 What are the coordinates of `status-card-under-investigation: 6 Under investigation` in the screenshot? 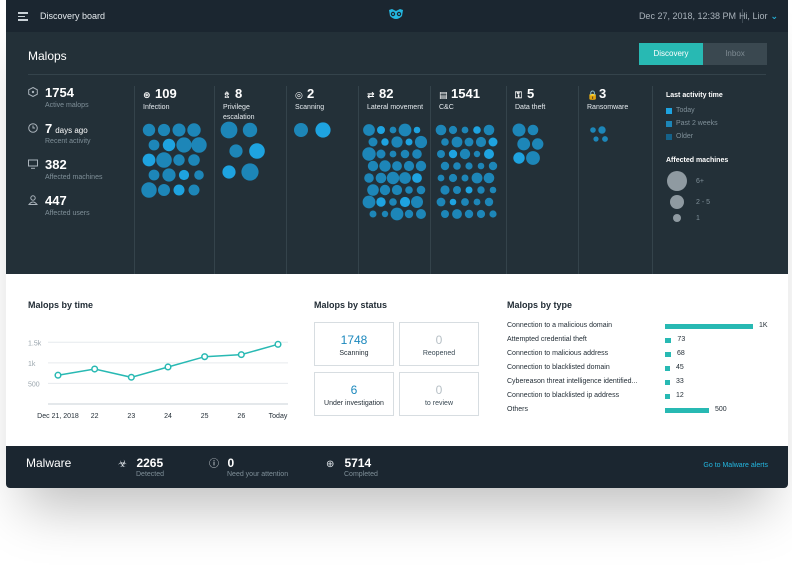 It's located at (354, 394).